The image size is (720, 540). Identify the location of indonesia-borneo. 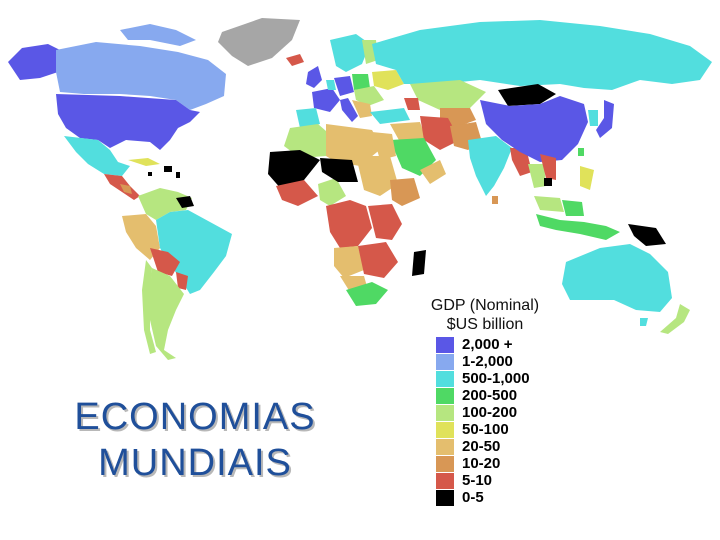
(573, 208).